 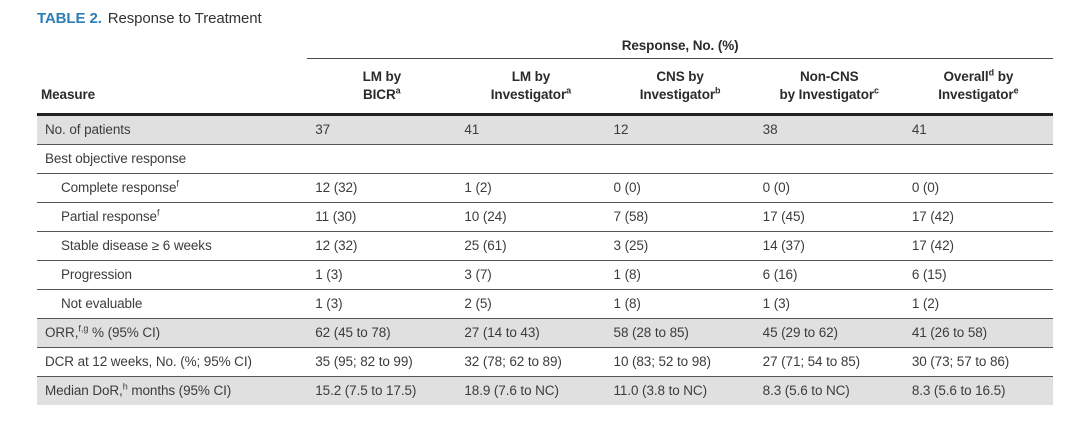 What do you see at coordinates (829, 87) in the screenshot?
I see `column-header-noncns-investigator: Non-CNS by Investigatorc` at bounding box center [829, 87].